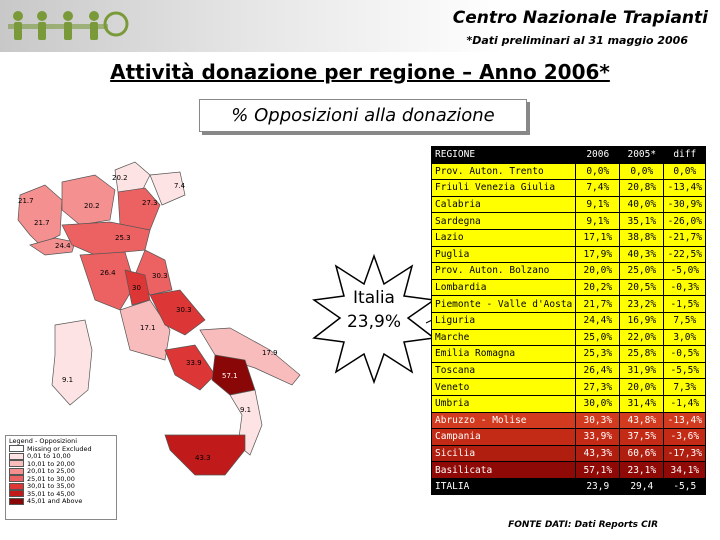 Image resolution: width=720 pixels, height=540 pixels. What do you see at coordinates (203, 458) in the screenshot?
I see `map-label-sicilia: 43.3` at bounding box center [203, 458].